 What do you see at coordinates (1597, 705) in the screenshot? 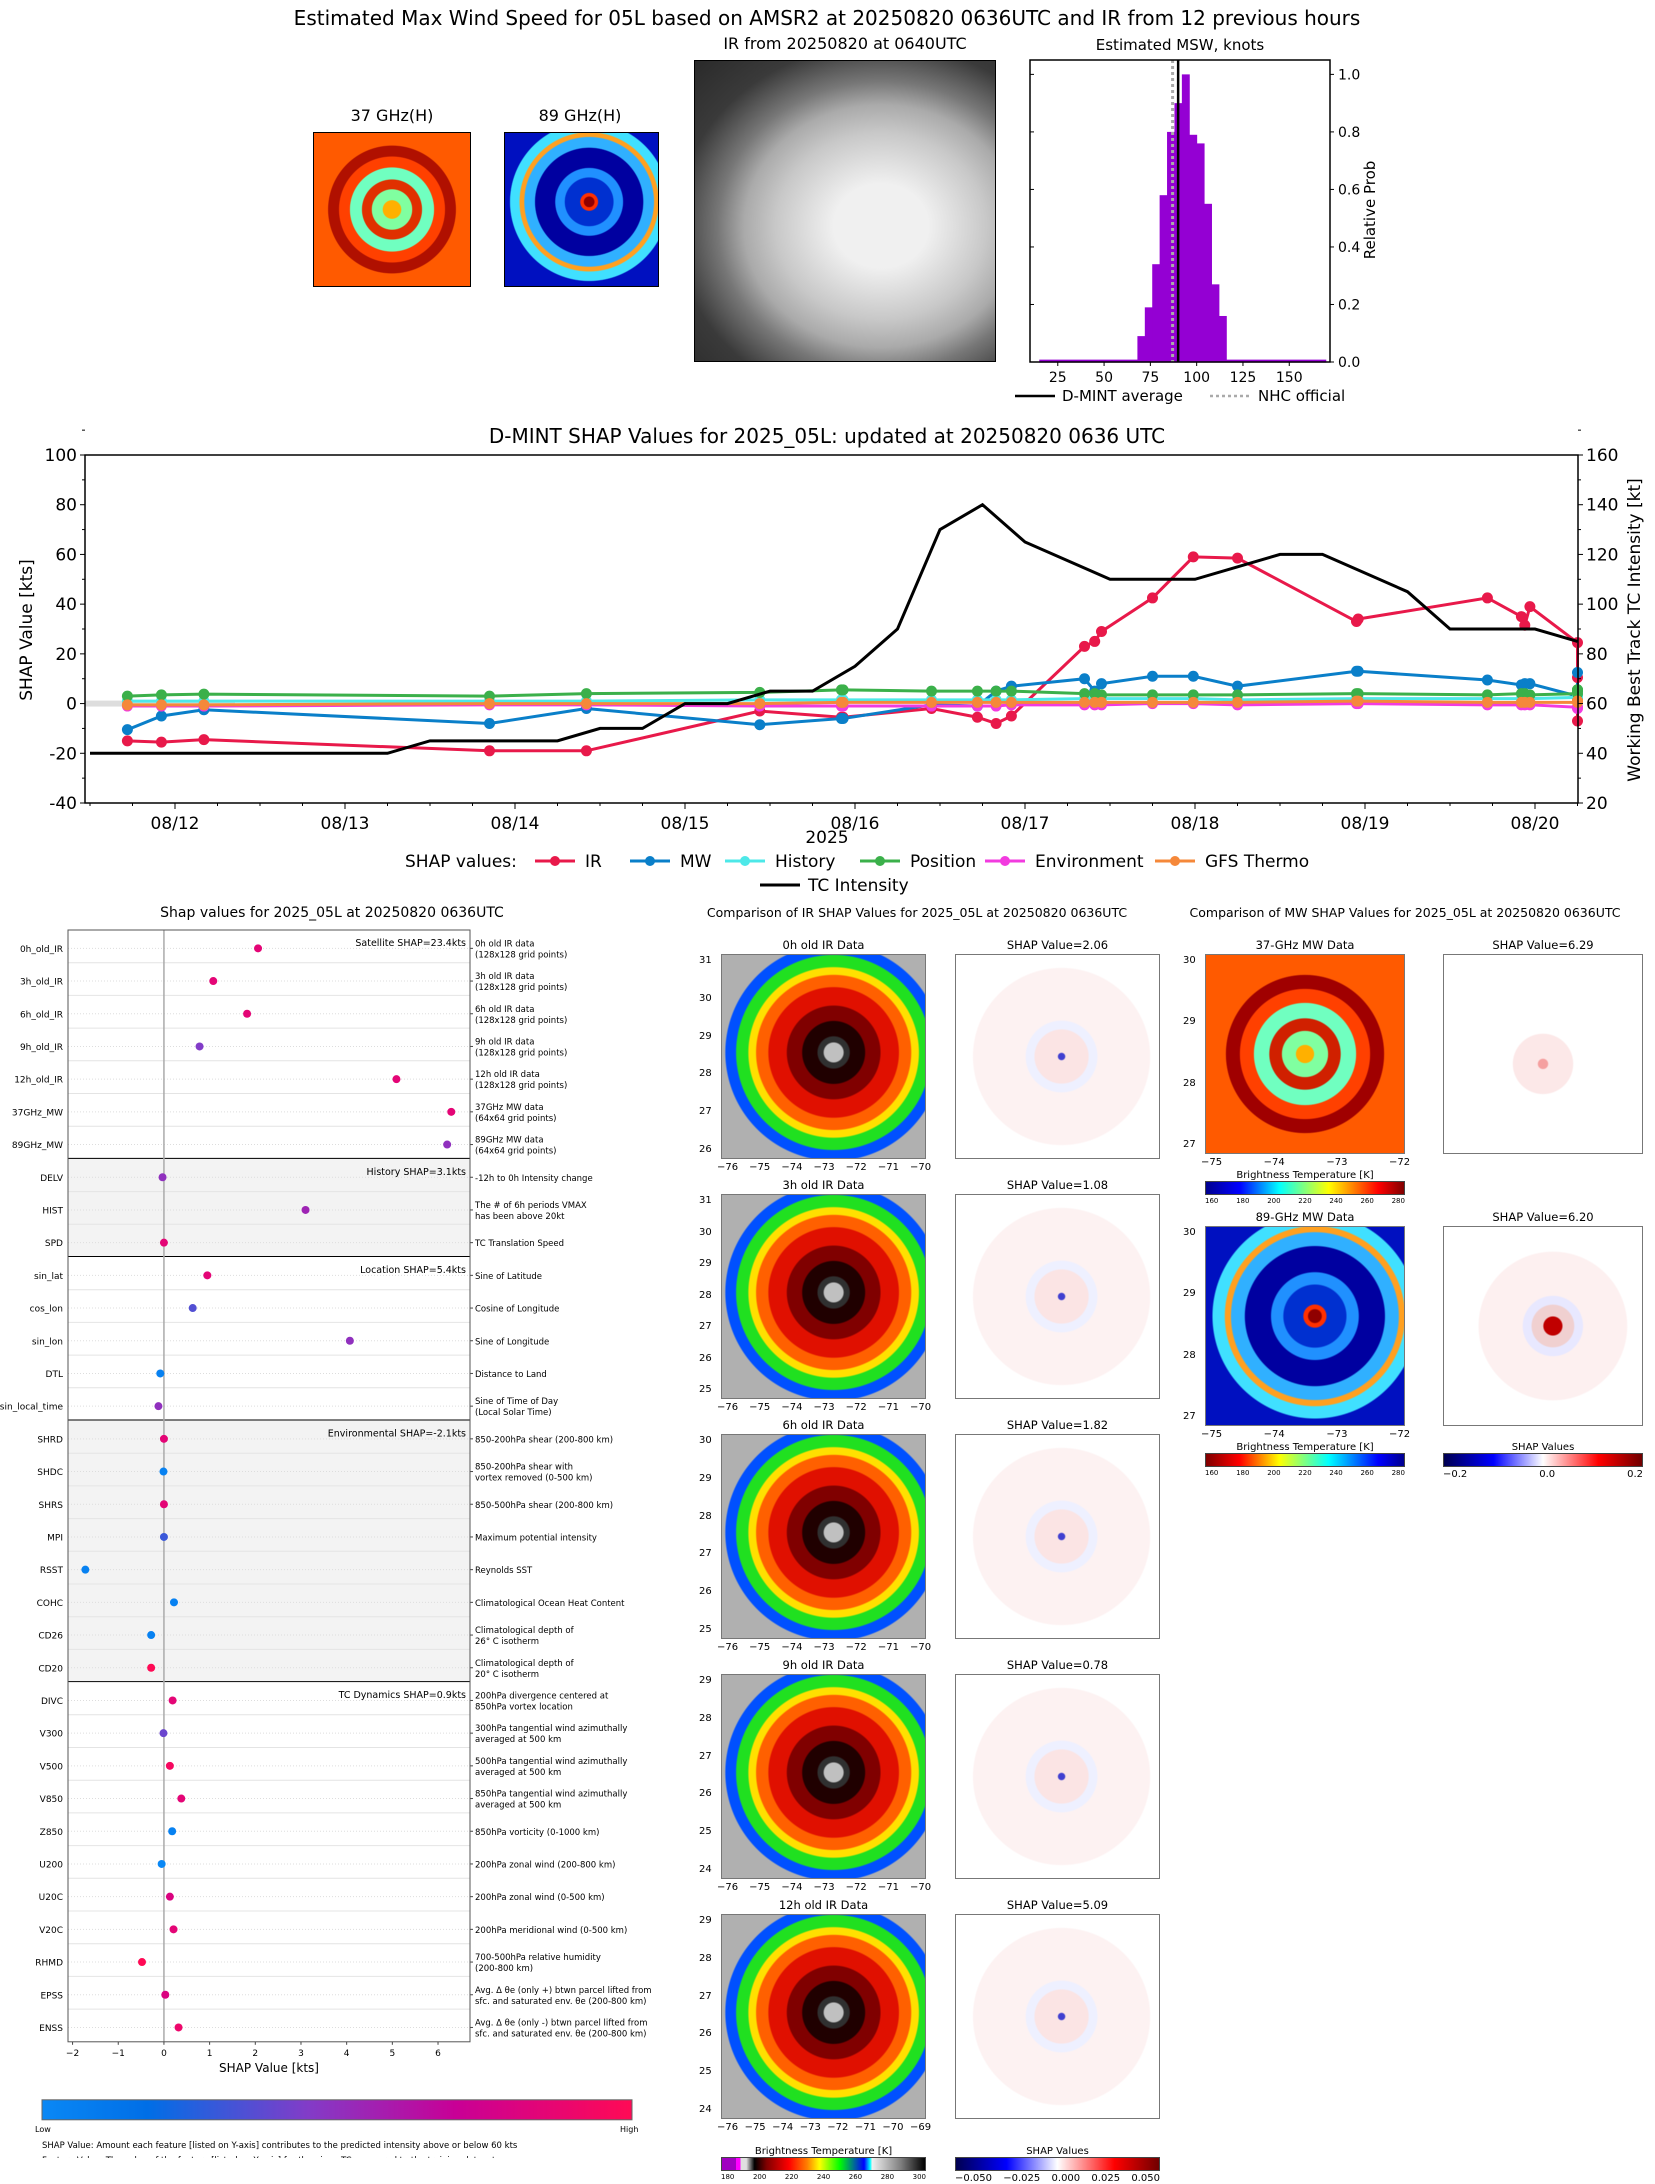
I see `y2-tick-label: 60` at bounding box center [1597, 705].